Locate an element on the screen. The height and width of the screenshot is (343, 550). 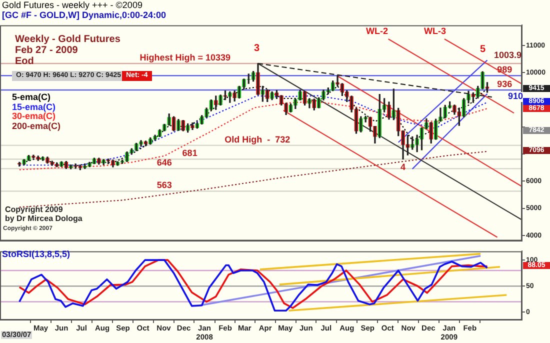
text: 15-ema(C) is located at coordinates (34, 107).